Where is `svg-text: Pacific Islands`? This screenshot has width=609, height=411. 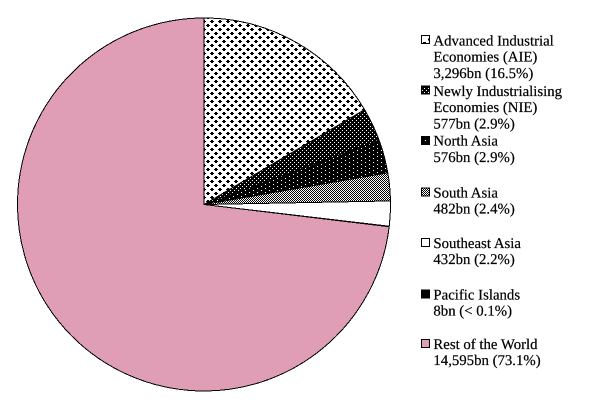
svg-text: Pacific Islands is located at coordinates (476, 295).